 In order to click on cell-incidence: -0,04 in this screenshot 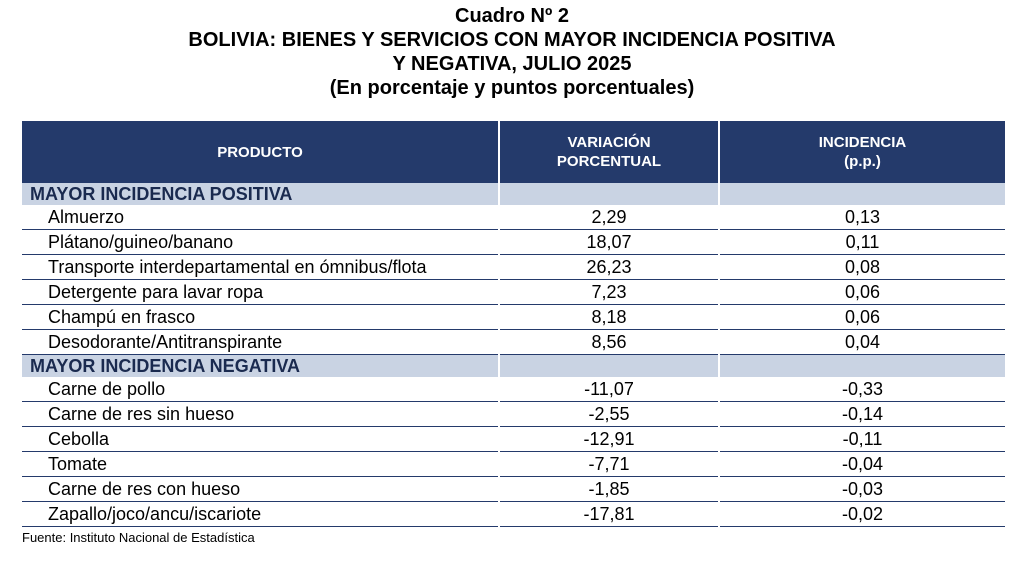, I will do `click(862, 464)`.